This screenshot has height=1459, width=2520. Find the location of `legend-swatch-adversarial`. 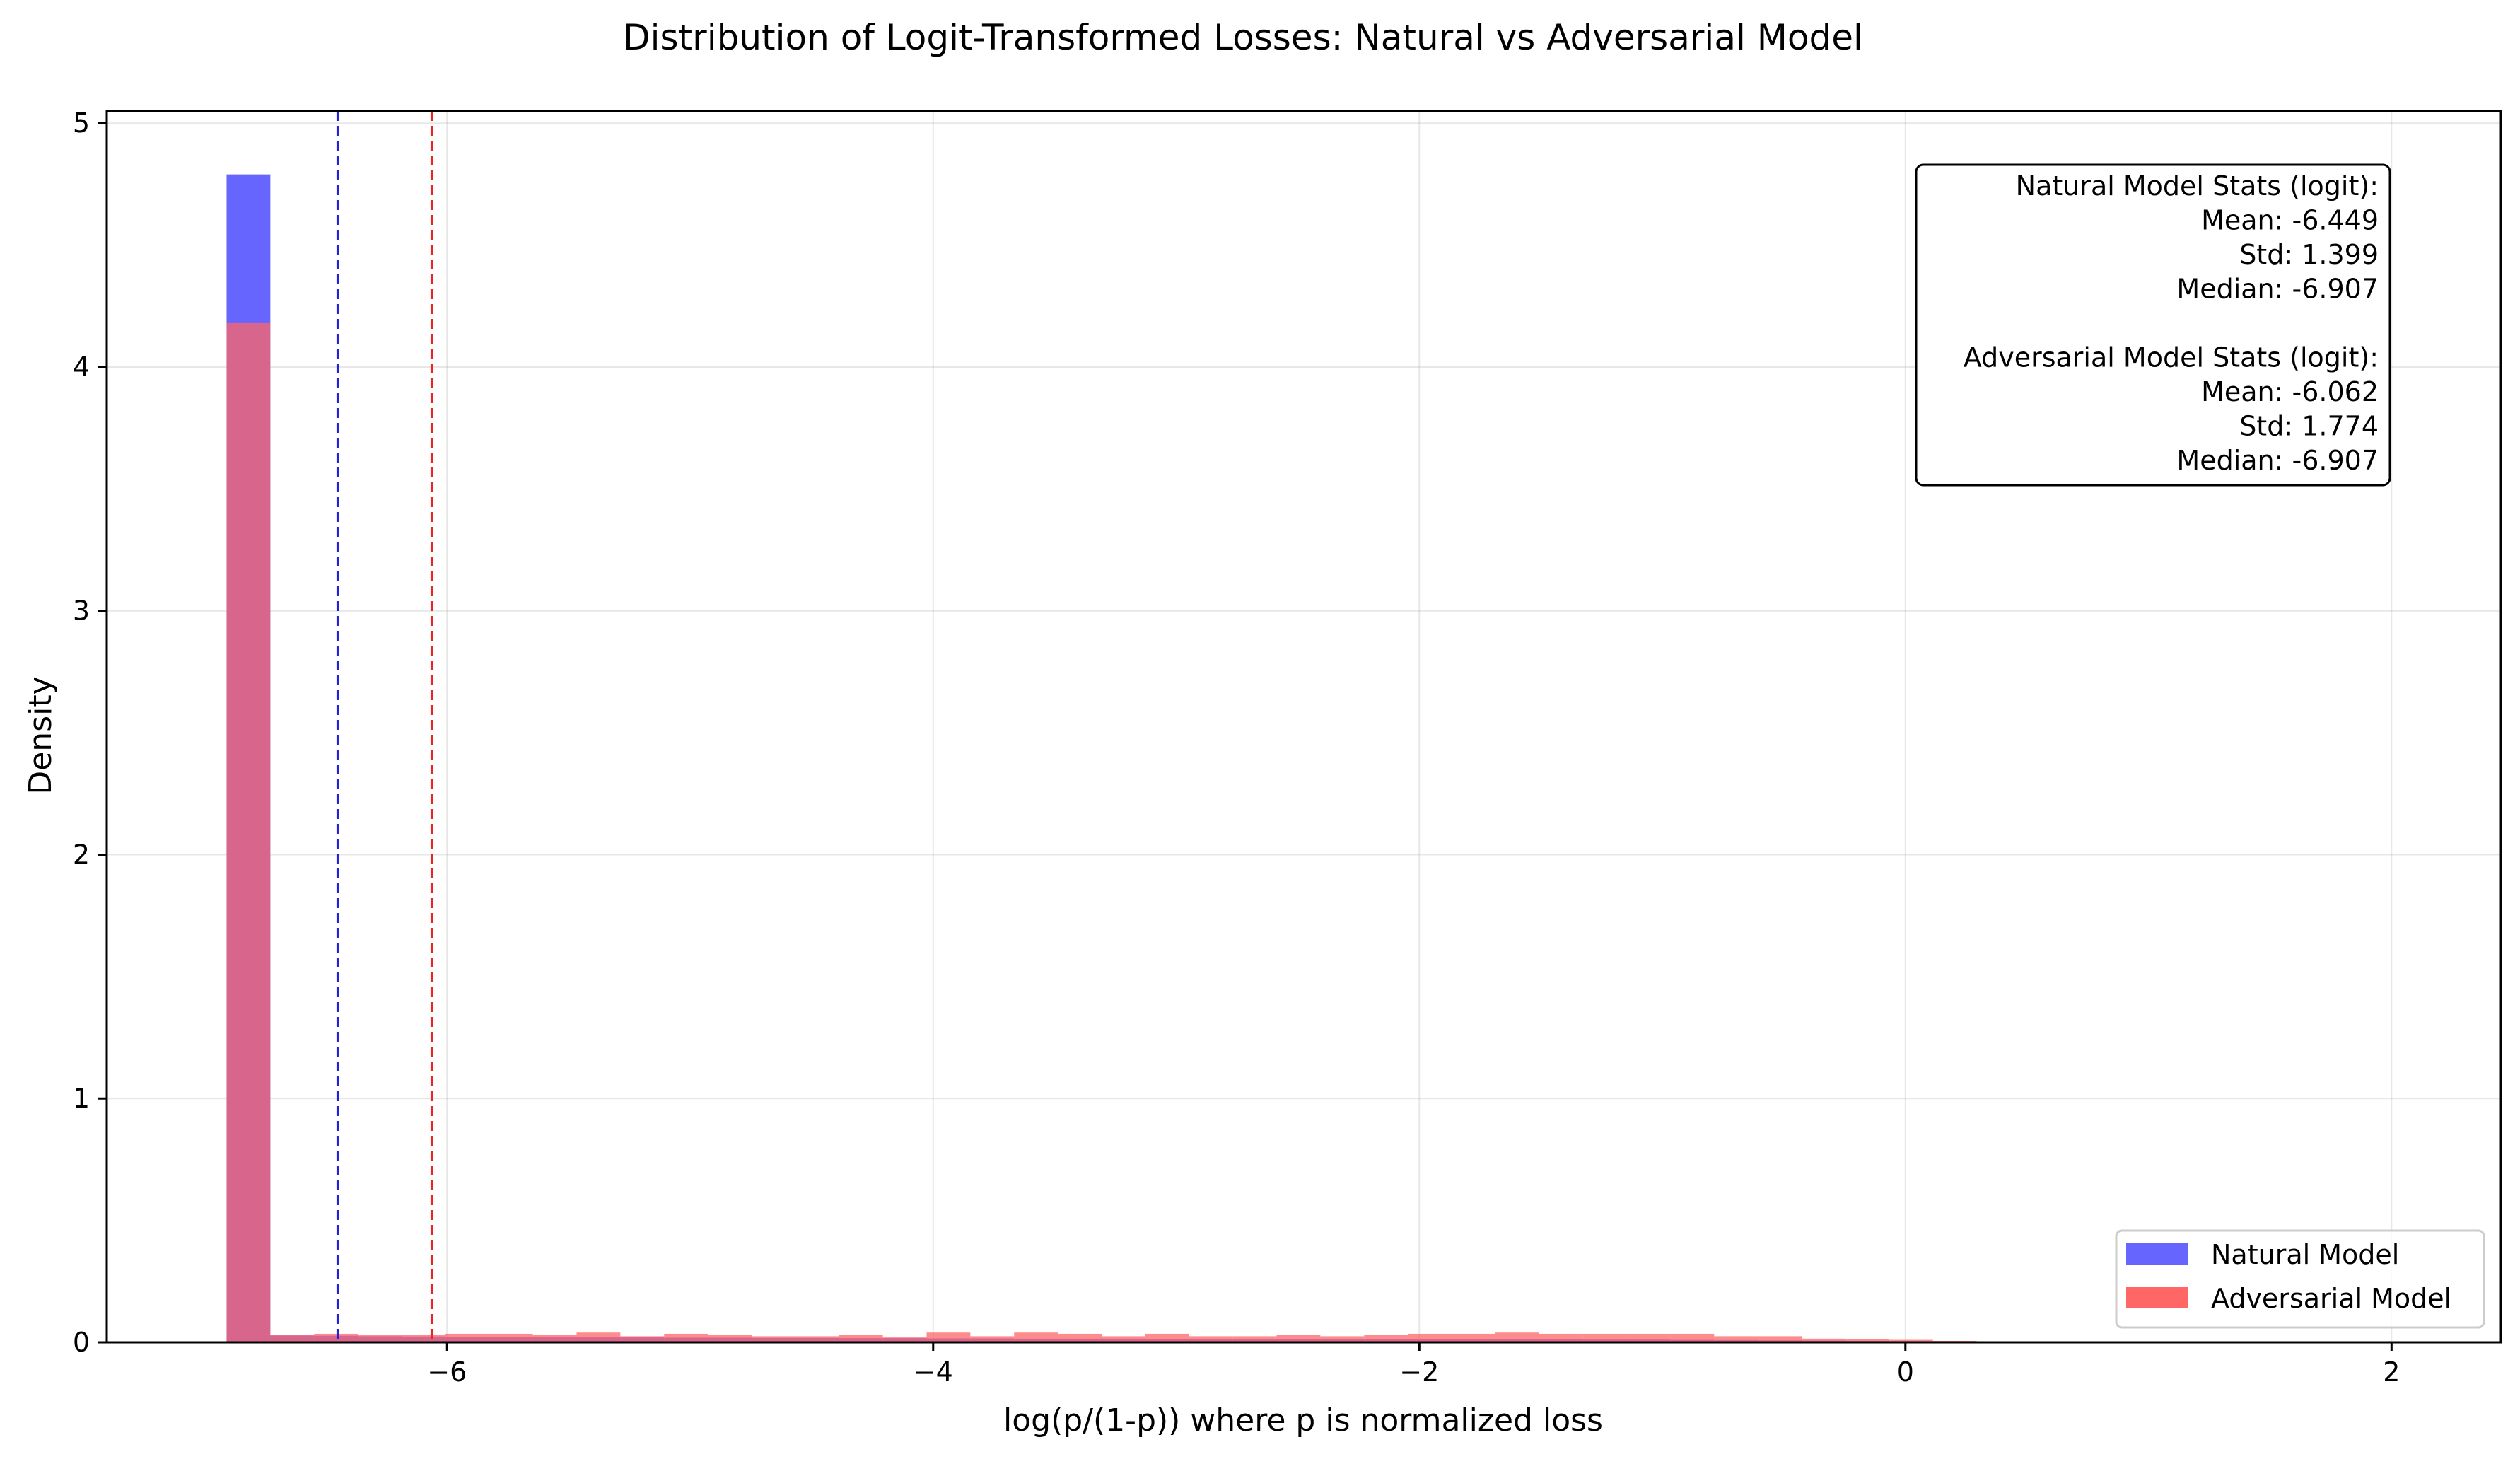

legend-swatch-adversarial is located at coordinates (2157, 1297).